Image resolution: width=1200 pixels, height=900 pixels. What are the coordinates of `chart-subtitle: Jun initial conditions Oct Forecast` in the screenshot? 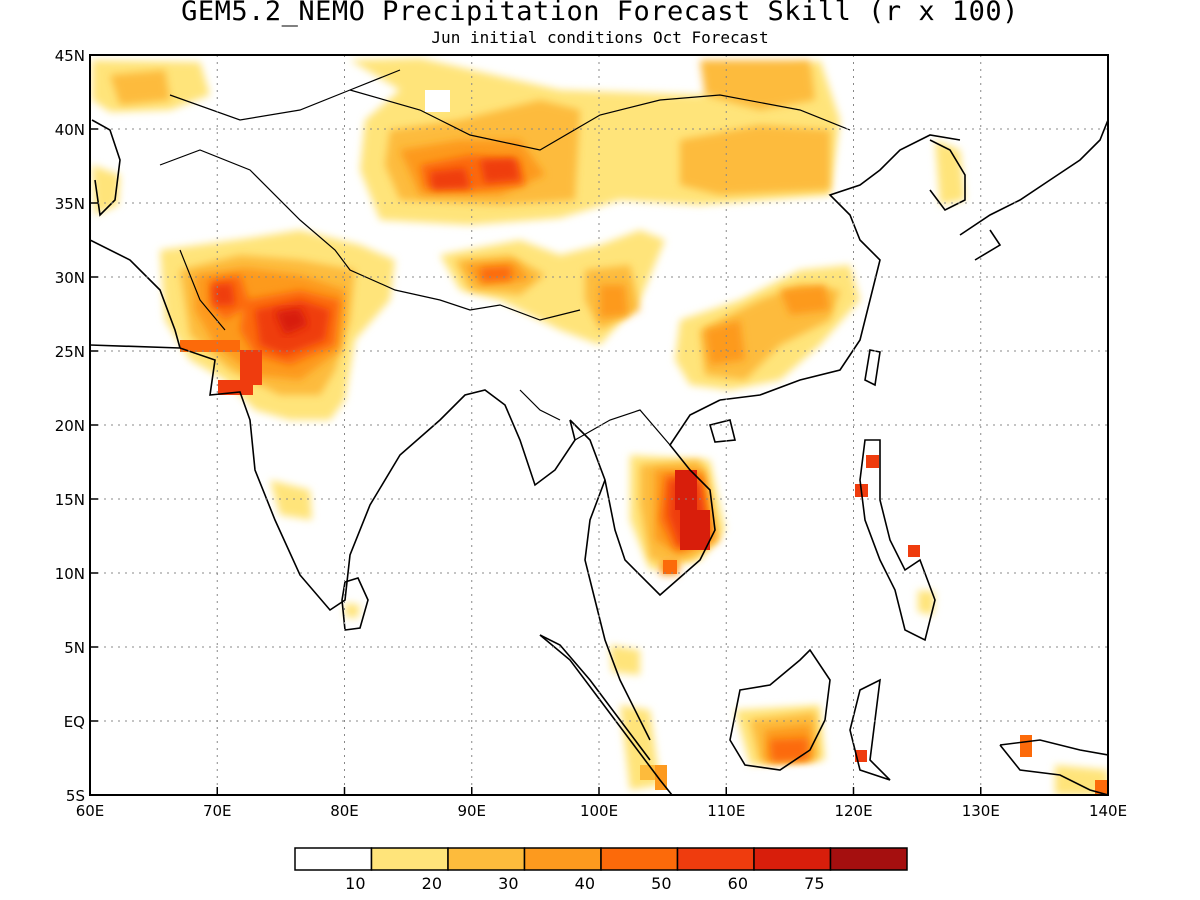 It's located at (600, 37).